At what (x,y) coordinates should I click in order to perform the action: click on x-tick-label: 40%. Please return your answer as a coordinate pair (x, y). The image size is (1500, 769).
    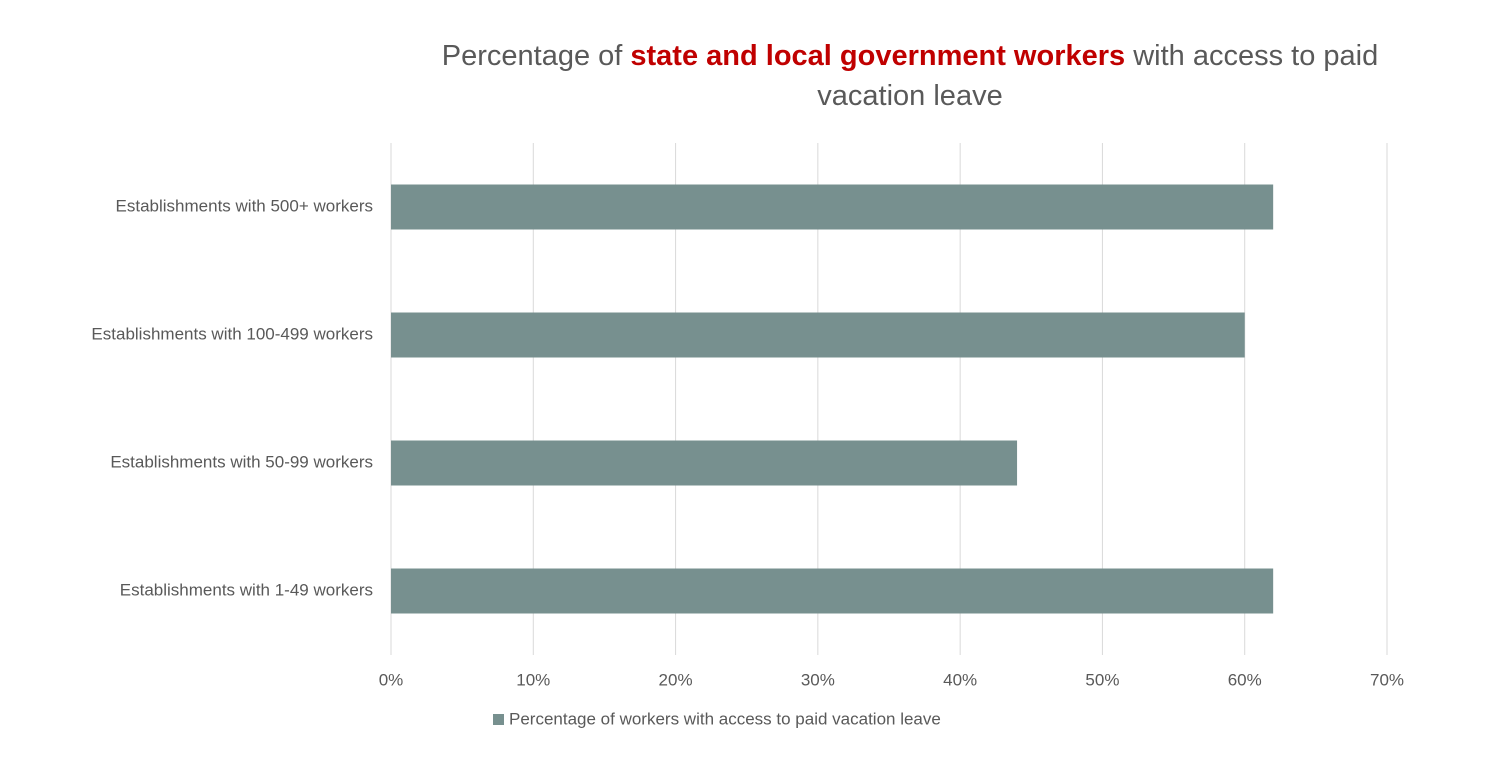
    Looking at the image, I should click on (960, 679).